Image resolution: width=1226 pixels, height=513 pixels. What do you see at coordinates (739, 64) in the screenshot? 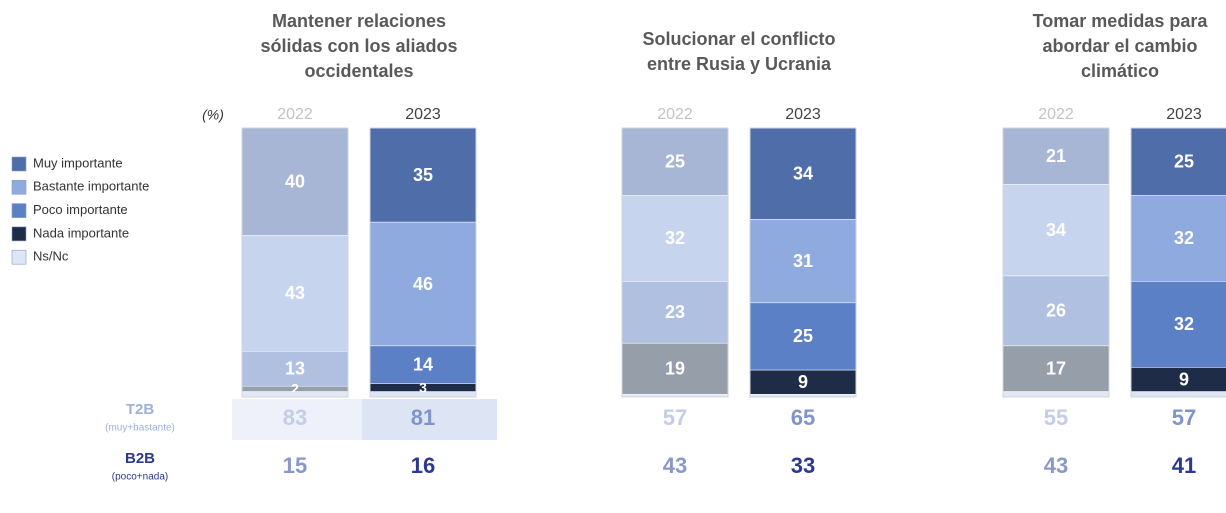
I see `chart-title: entre Rusia y Ucrania` at bounding box center [739, 64].